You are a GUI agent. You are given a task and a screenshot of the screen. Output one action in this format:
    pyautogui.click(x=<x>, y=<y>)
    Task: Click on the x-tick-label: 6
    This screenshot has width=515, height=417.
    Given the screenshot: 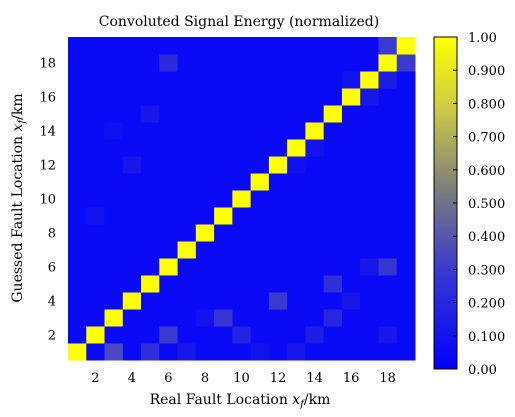 What is the action you would take?
    pyautogui.click(x=168, y=378)
    